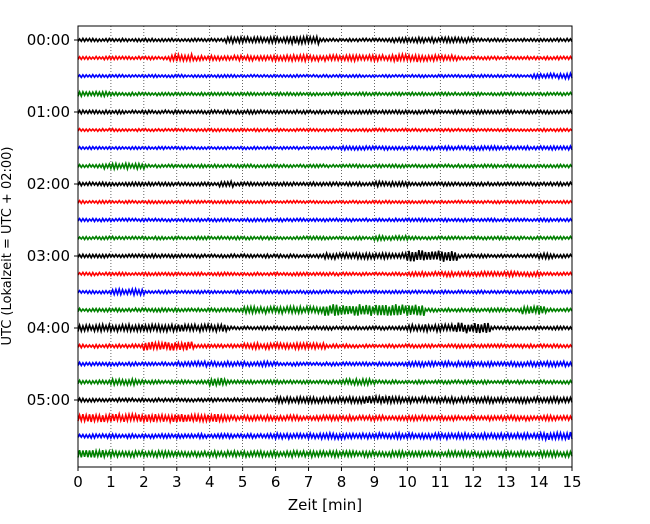  Describe the element at coordinates (48, 40) in the screenshot. I see `y-tick-label: 00:00` at that location.